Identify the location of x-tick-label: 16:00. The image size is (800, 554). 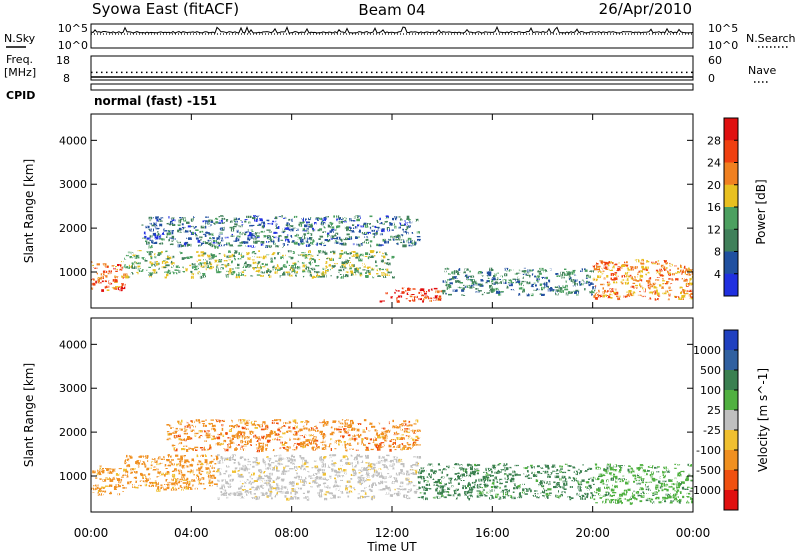
(492, 533).